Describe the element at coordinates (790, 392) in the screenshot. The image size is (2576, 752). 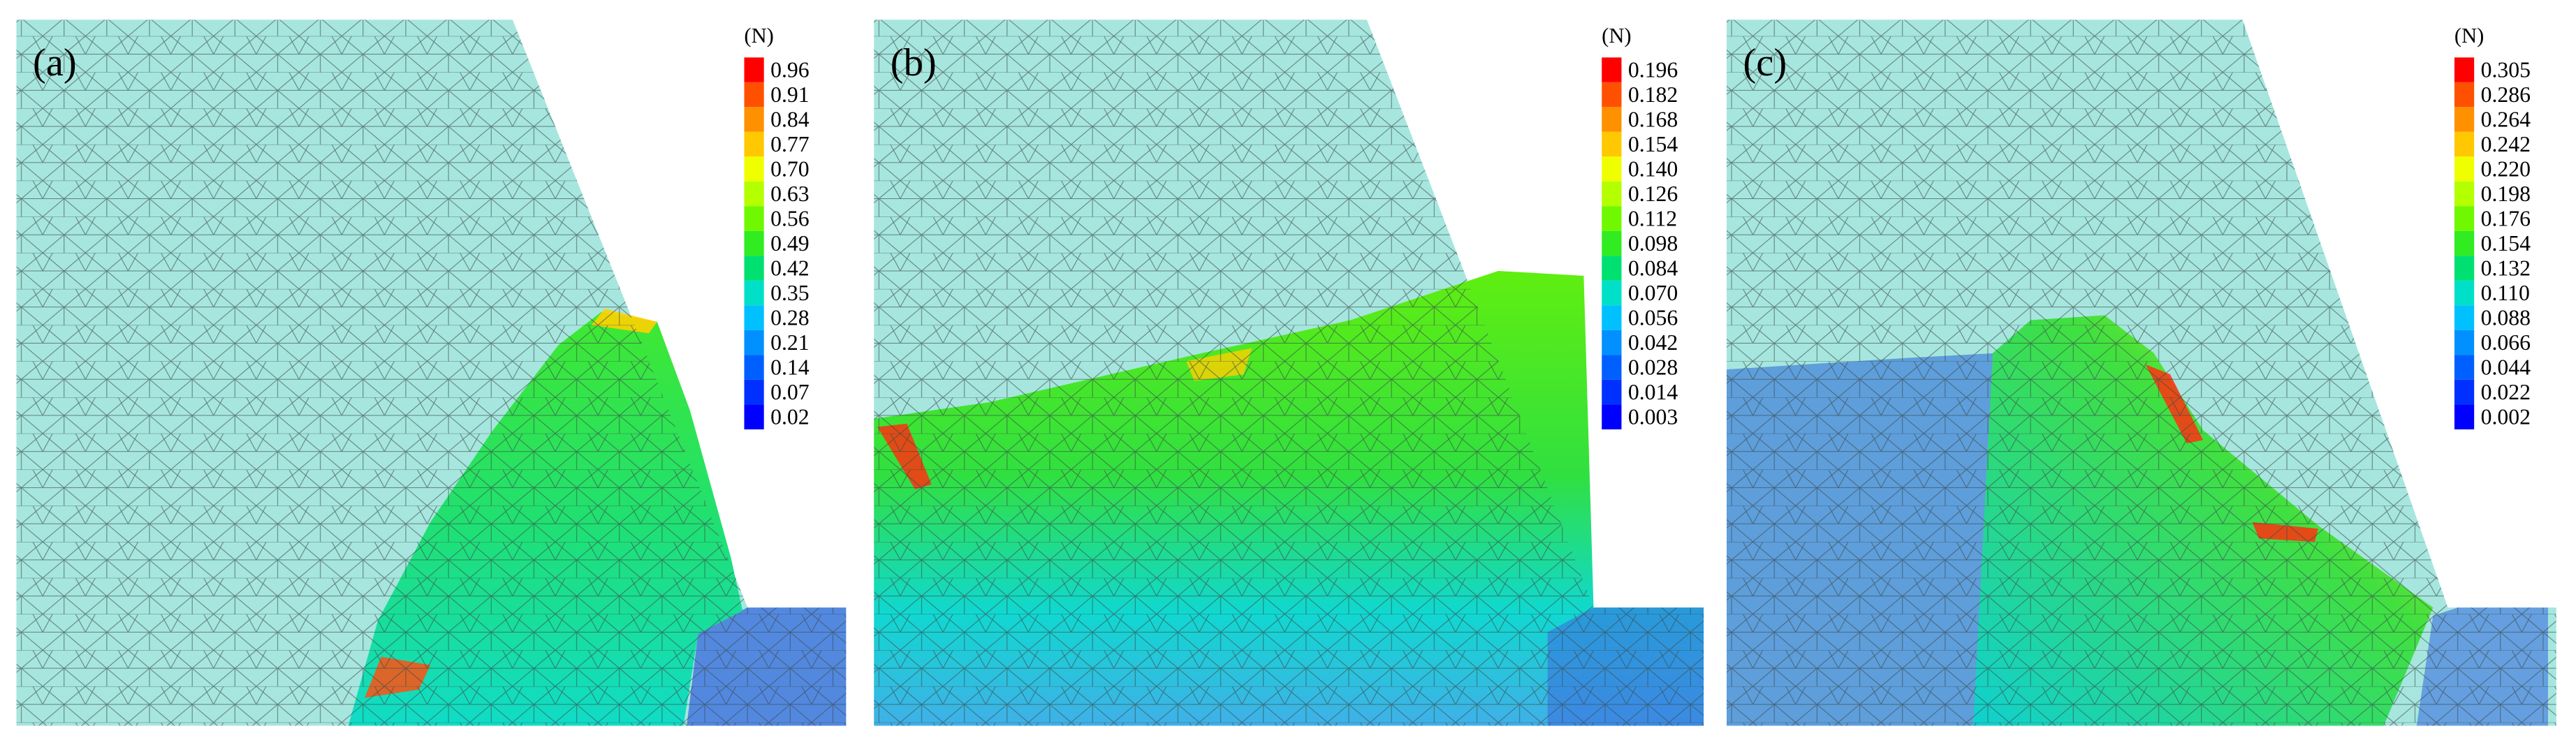
I see `colorbar-label: 0.07` at that location.